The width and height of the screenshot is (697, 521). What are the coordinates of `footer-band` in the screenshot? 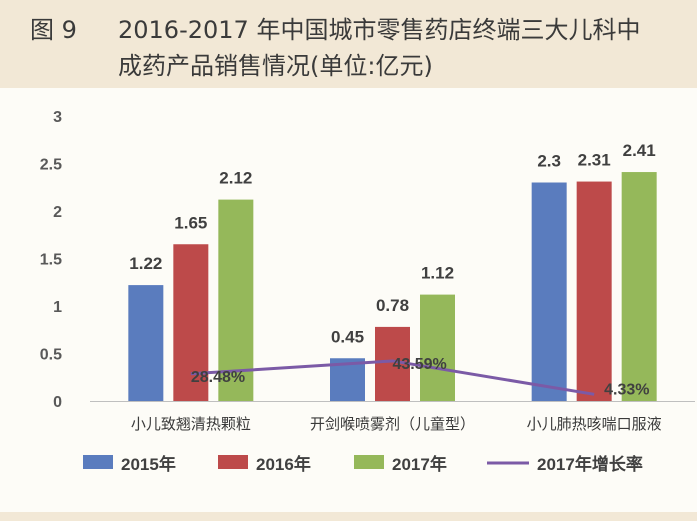 It's located at (348, 516).